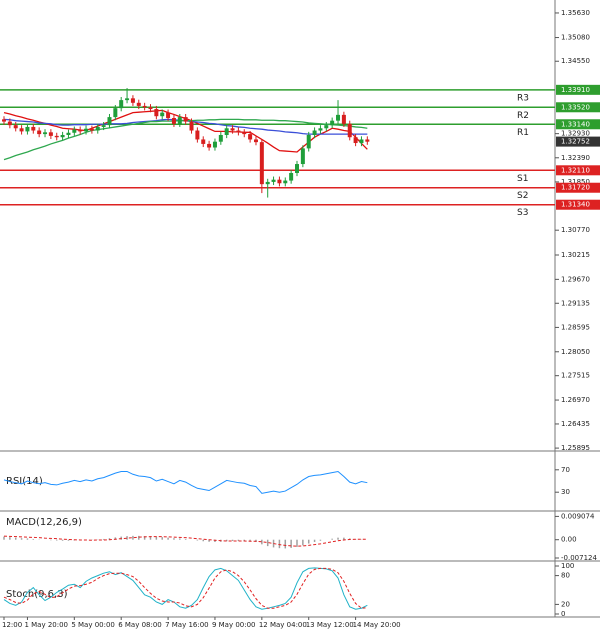 The image size is (600, 633). I want to click on x-tick-label: 5 May 00:00, so click(93, 625).